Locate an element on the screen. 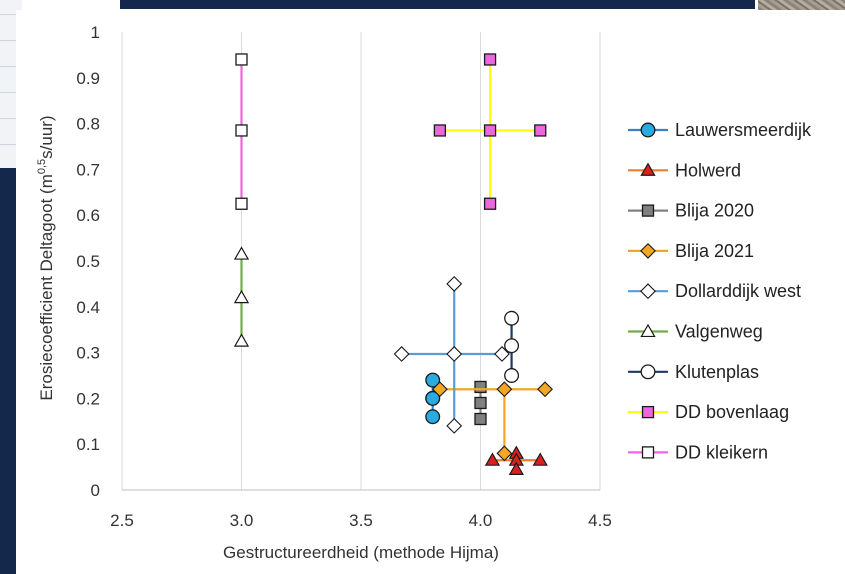  legend-label: Blija 2020 is located at coordinates (714, 211).